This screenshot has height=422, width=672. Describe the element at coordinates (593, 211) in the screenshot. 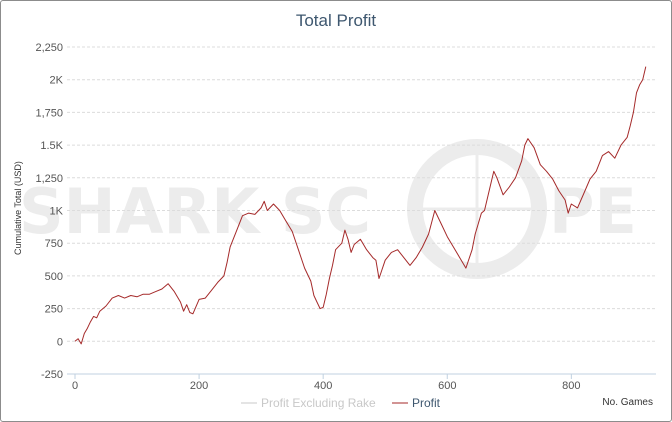

I see `watermark-text-right: PE` at that location.